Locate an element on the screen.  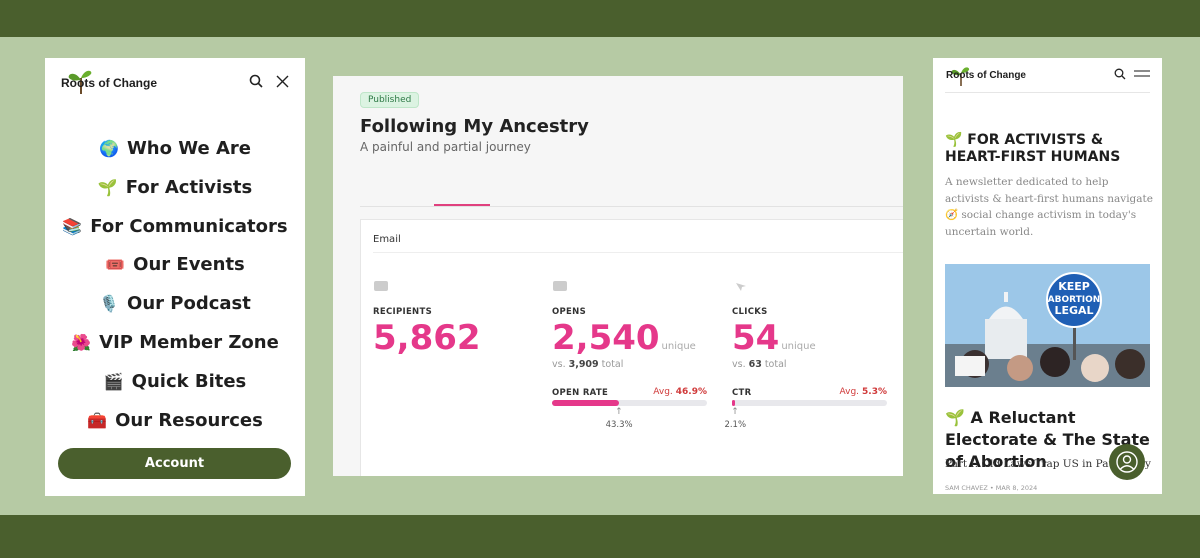
rate-label: CTR is located at coordinates (742, 393).